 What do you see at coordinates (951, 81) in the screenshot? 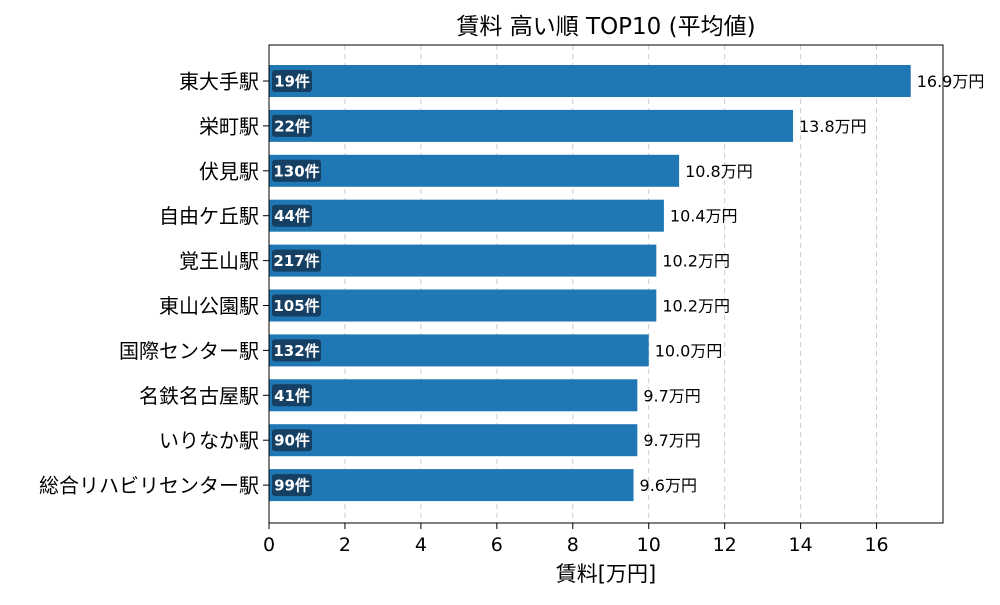
I see `value-label: 16.9万円` at bounding box center [951, 81].